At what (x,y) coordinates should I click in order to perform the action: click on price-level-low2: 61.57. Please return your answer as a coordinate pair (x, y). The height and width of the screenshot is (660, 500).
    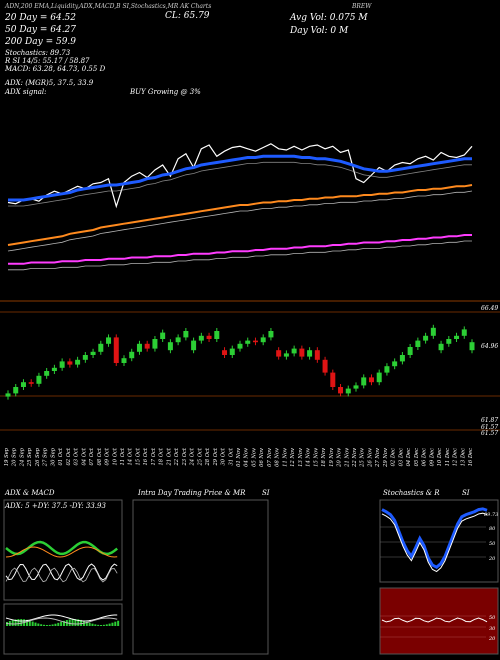
    Looking at the image, I should click on (490, 427).